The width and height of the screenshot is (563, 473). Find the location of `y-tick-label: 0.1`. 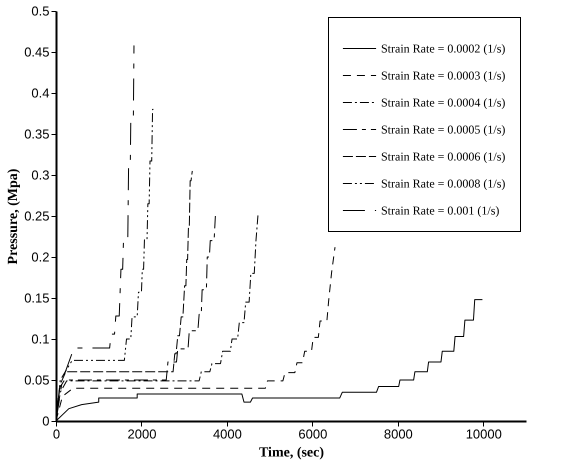

y-tick-label: 0.1 is located at coordinates (40, 339).